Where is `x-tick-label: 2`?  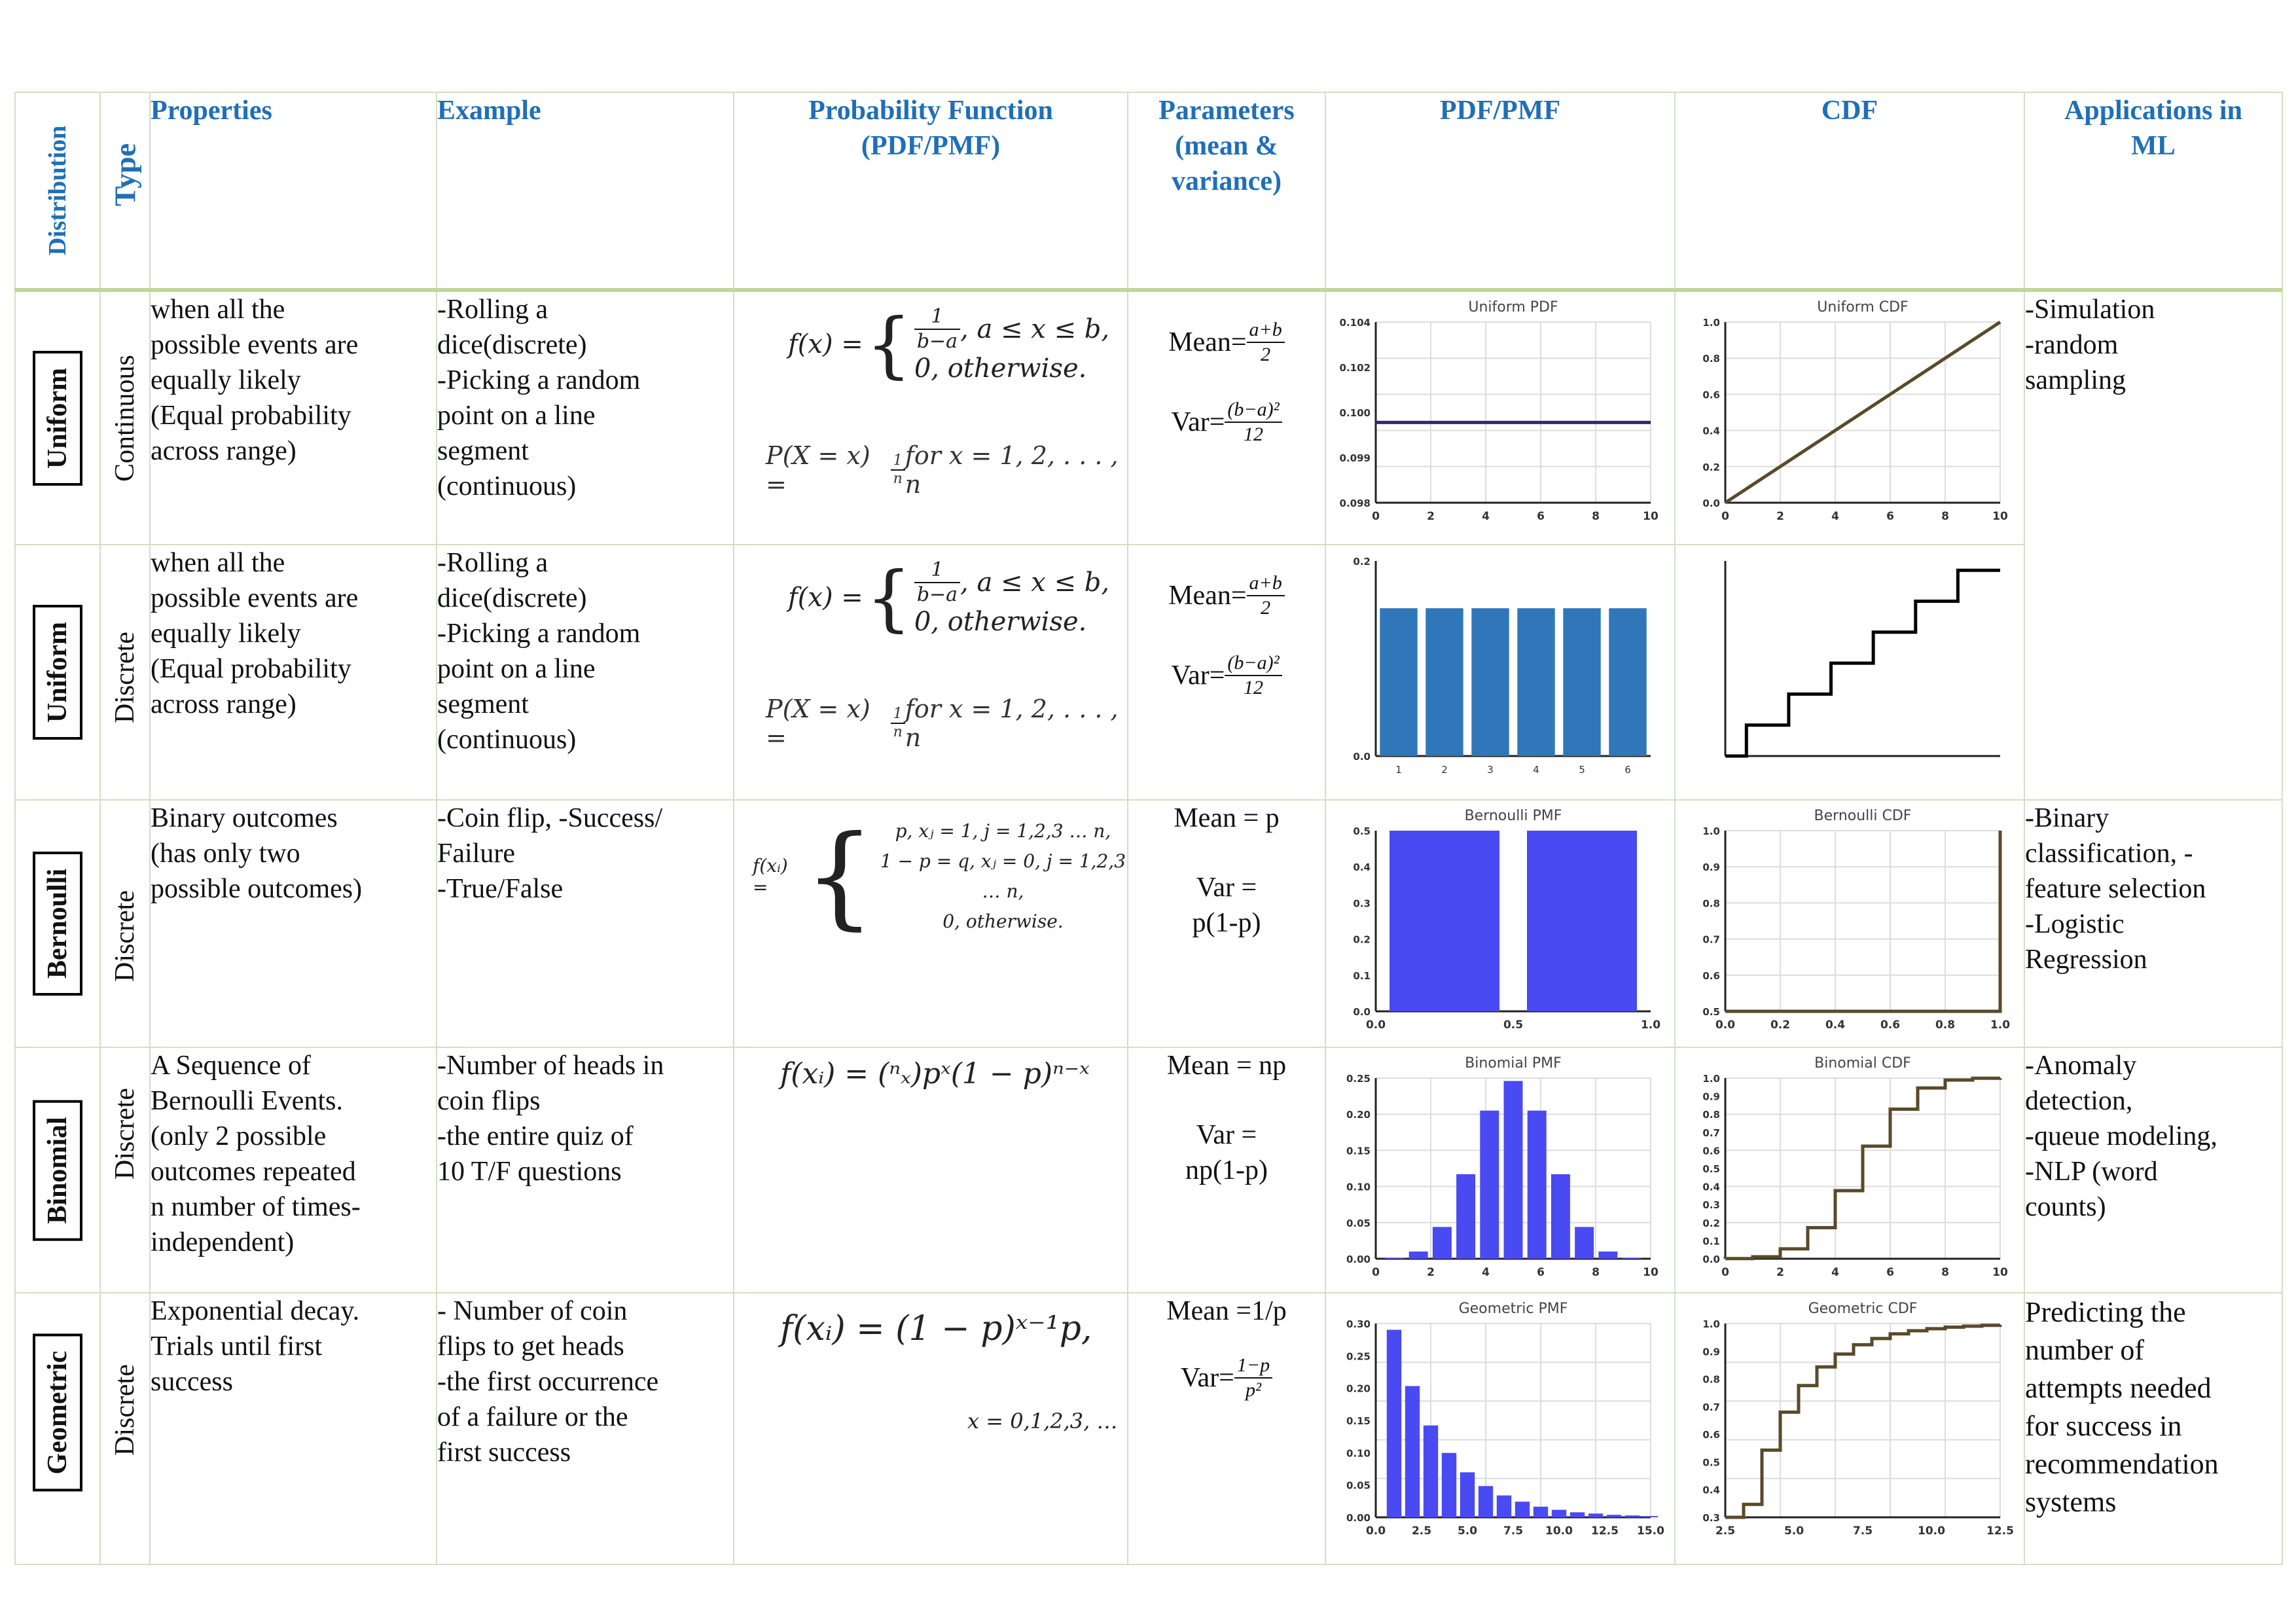 x-tick-label: 2 is located at coordinates (1780, 1272).